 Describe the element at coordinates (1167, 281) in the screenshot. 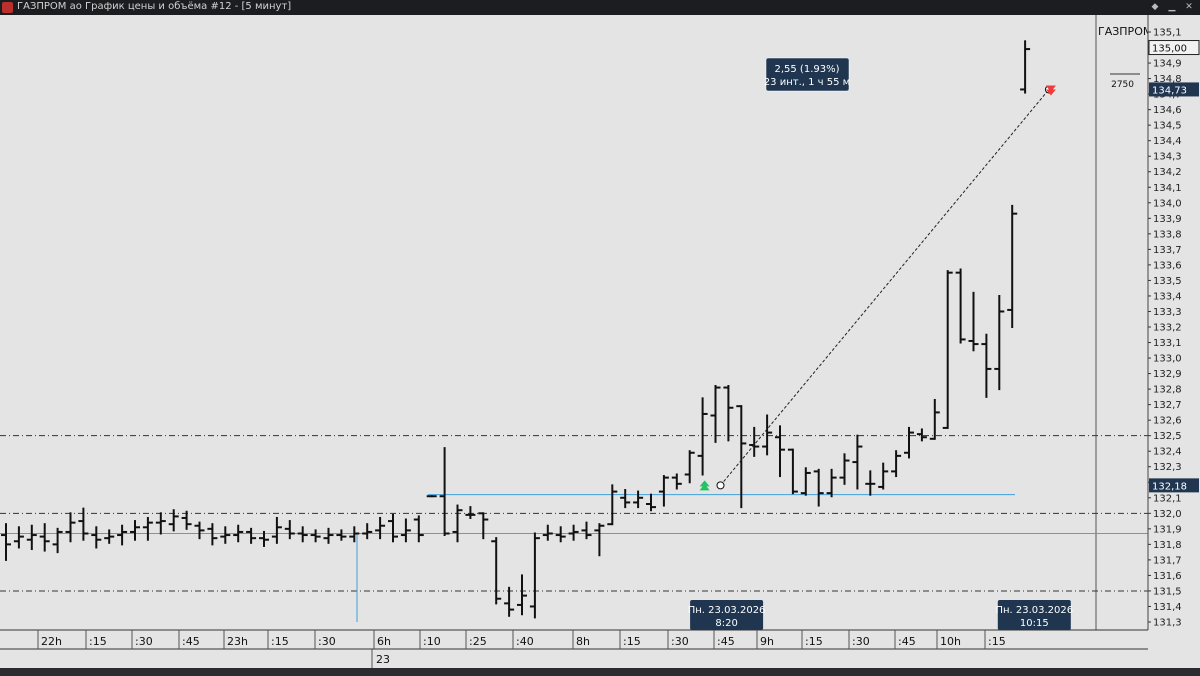

I see `price-tick-label: 133,5` at that location.